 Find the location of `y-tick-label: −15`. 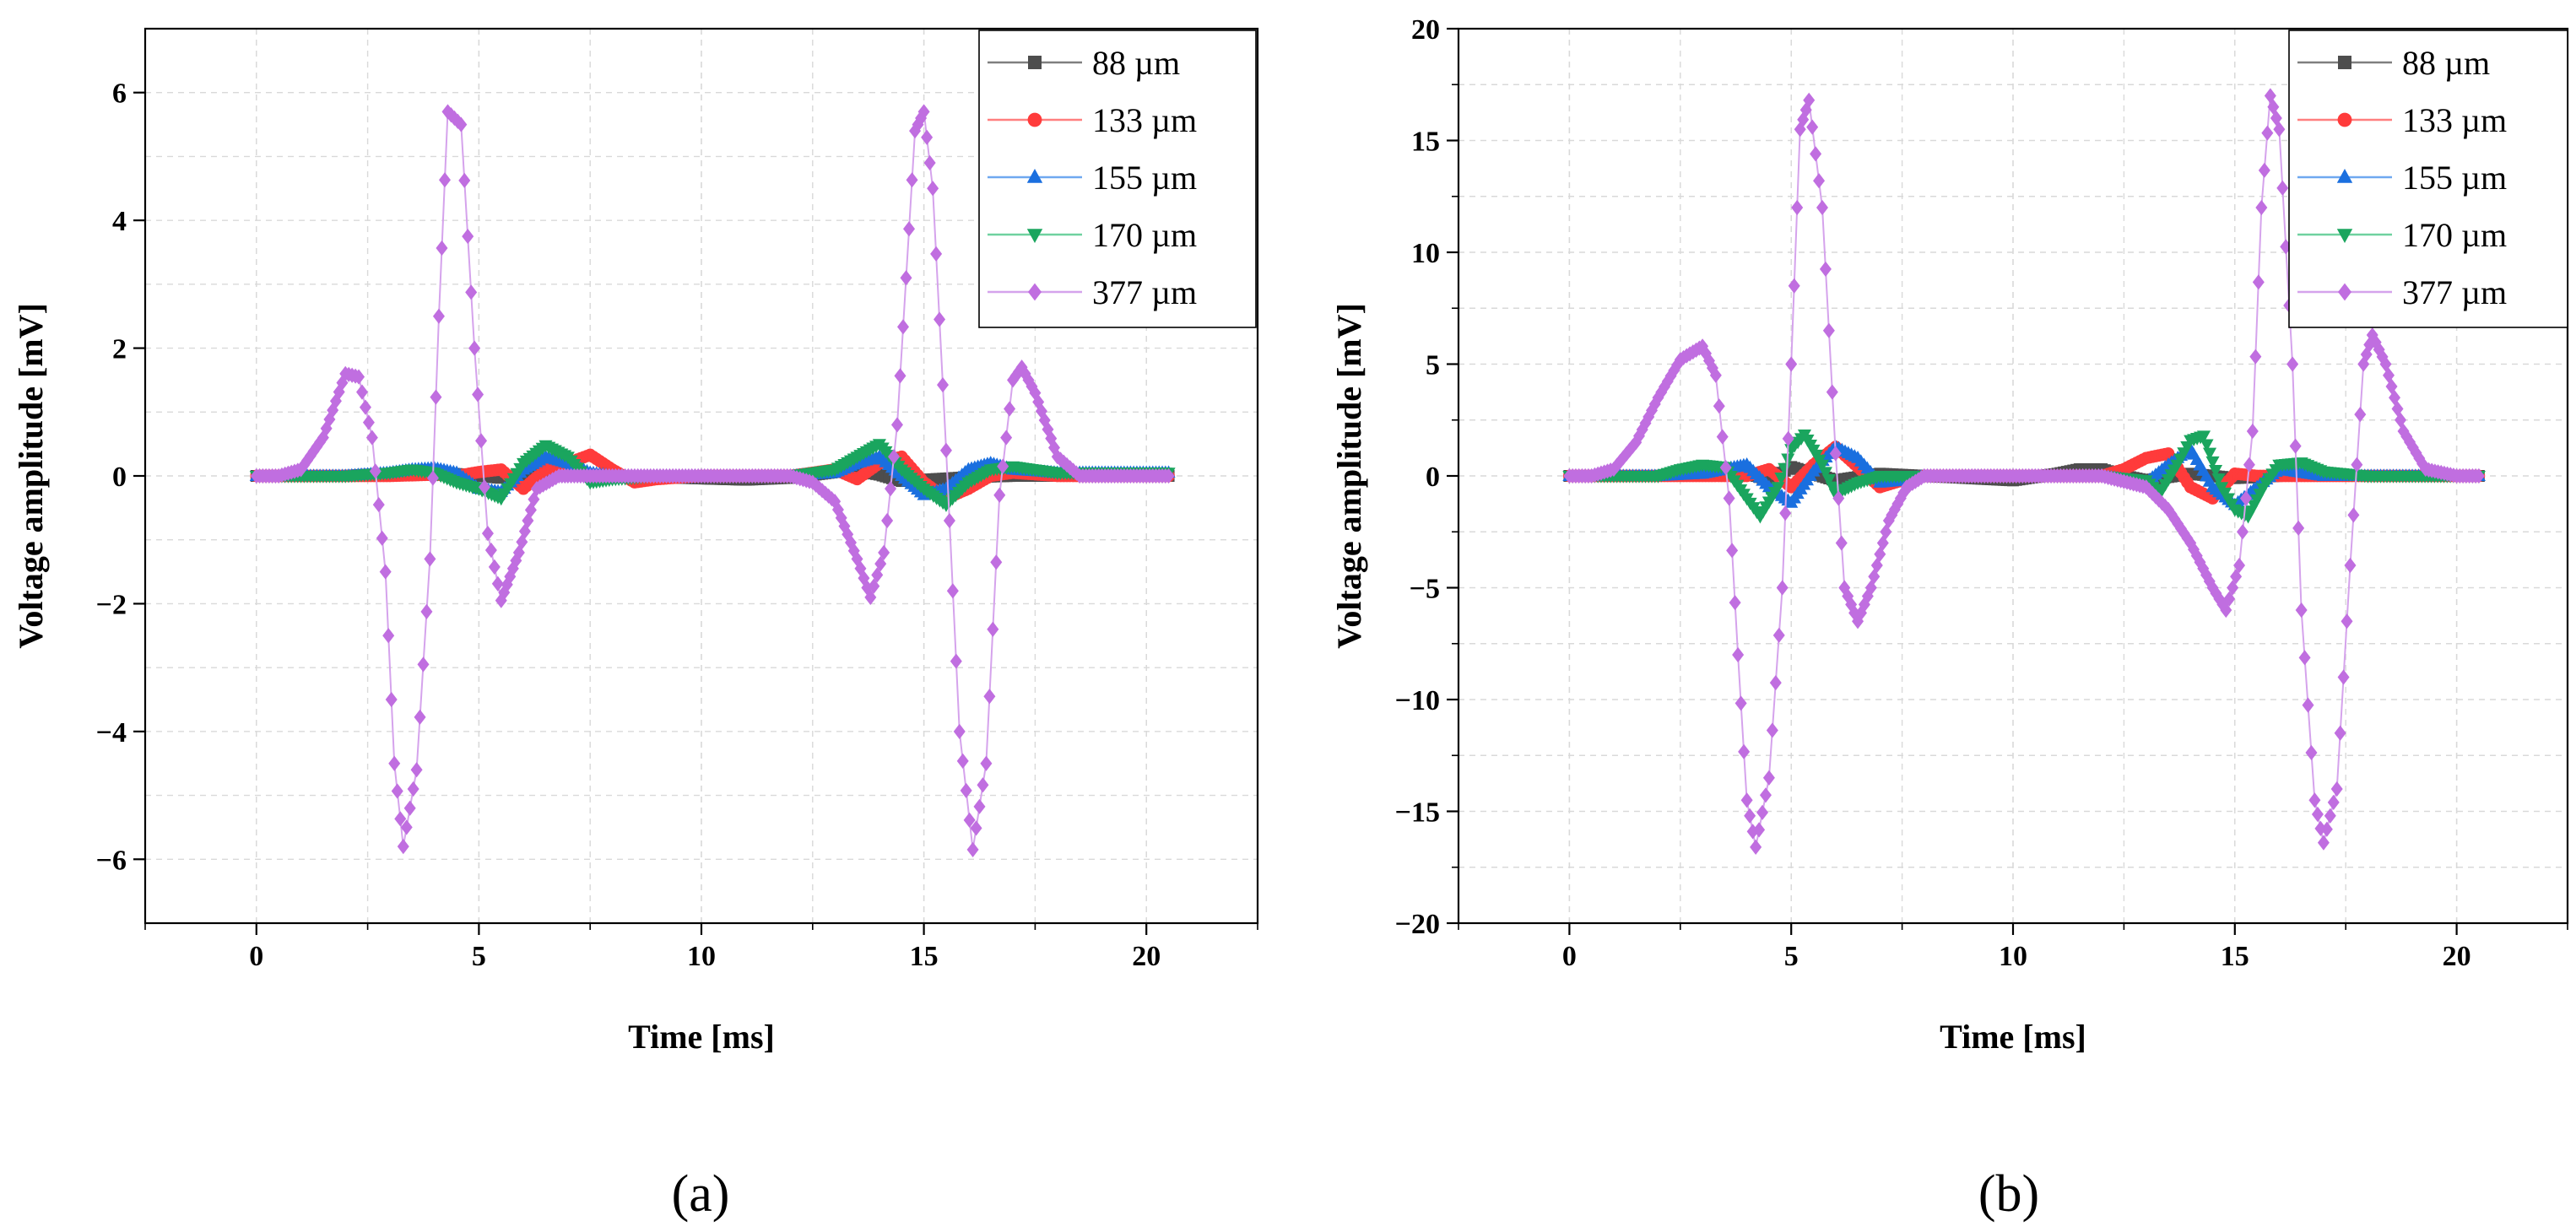

y-tick-label: −15 is located at coordinates (1417, 813).